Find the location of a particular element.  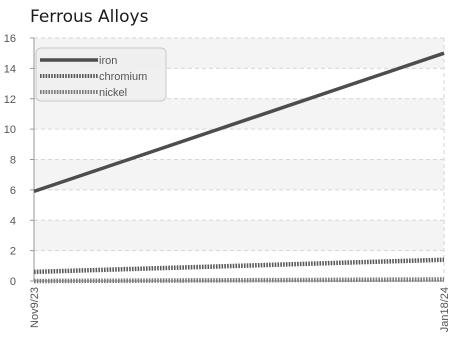

legend: iron chromium nickel is located at coordinates (101, 74).